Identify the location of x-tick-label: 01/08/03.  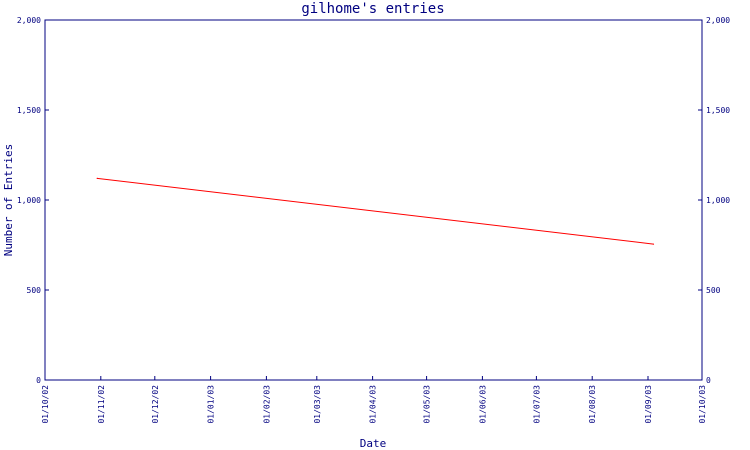
(592, 404).